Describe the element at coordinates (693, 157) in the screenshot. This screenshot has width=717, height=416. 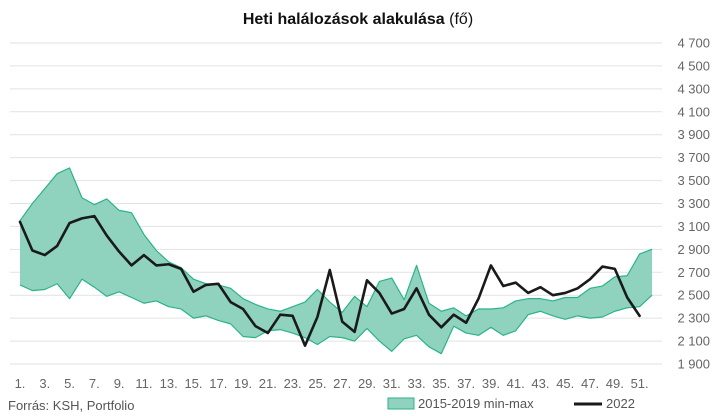
I see `y-tick-label: 3 700` at that location.